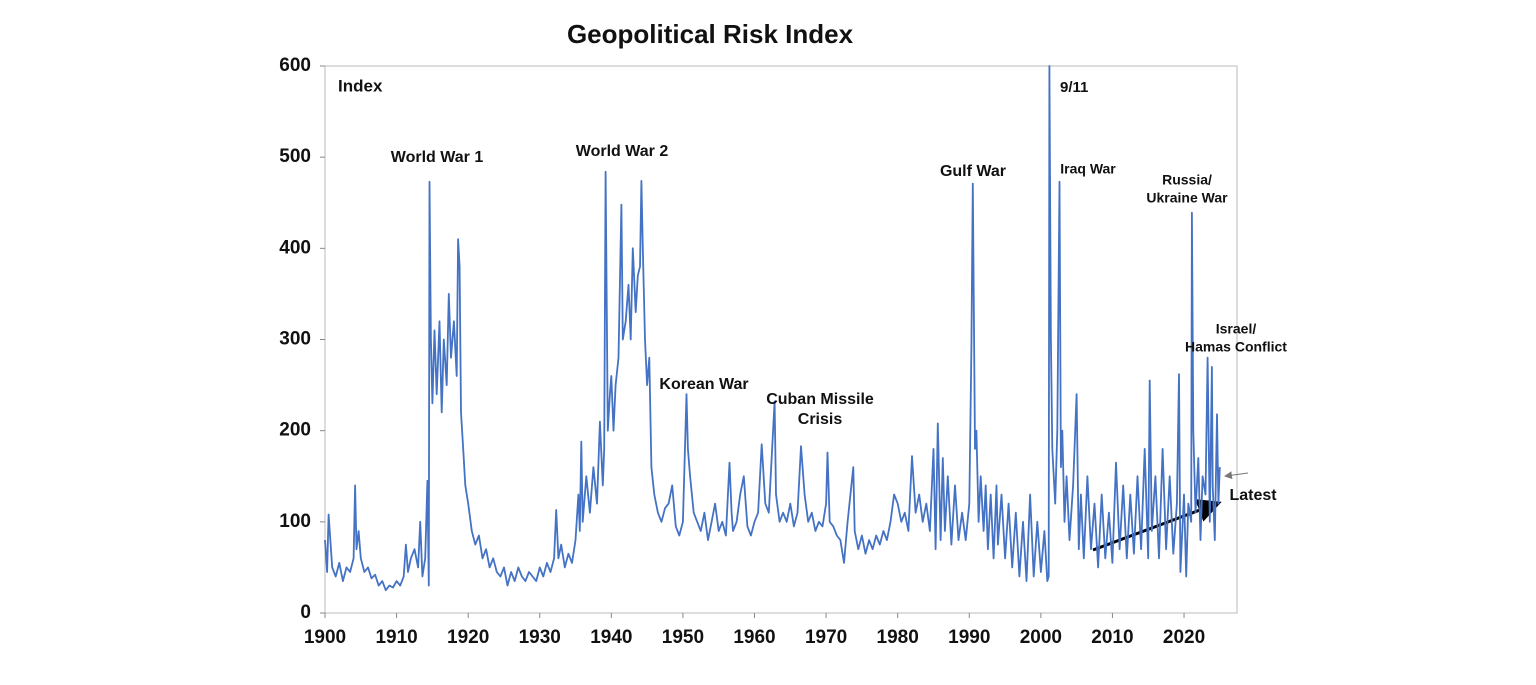  What do you see at coordinates (1236, 475) in the screenshot?
I see `latest-pointer` at bounding box center [1236, 475].